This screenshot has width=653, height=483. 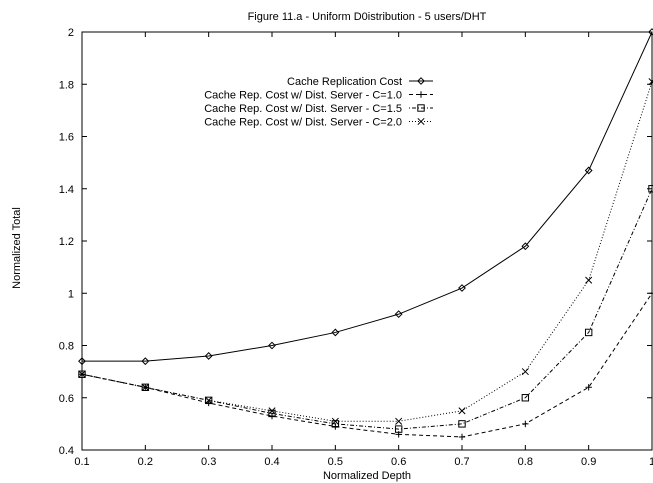 What do you see at coordinates (461, 462) in the screenshot?
I see `x-tick-label: 0.7` at bounding box center [461, 462].